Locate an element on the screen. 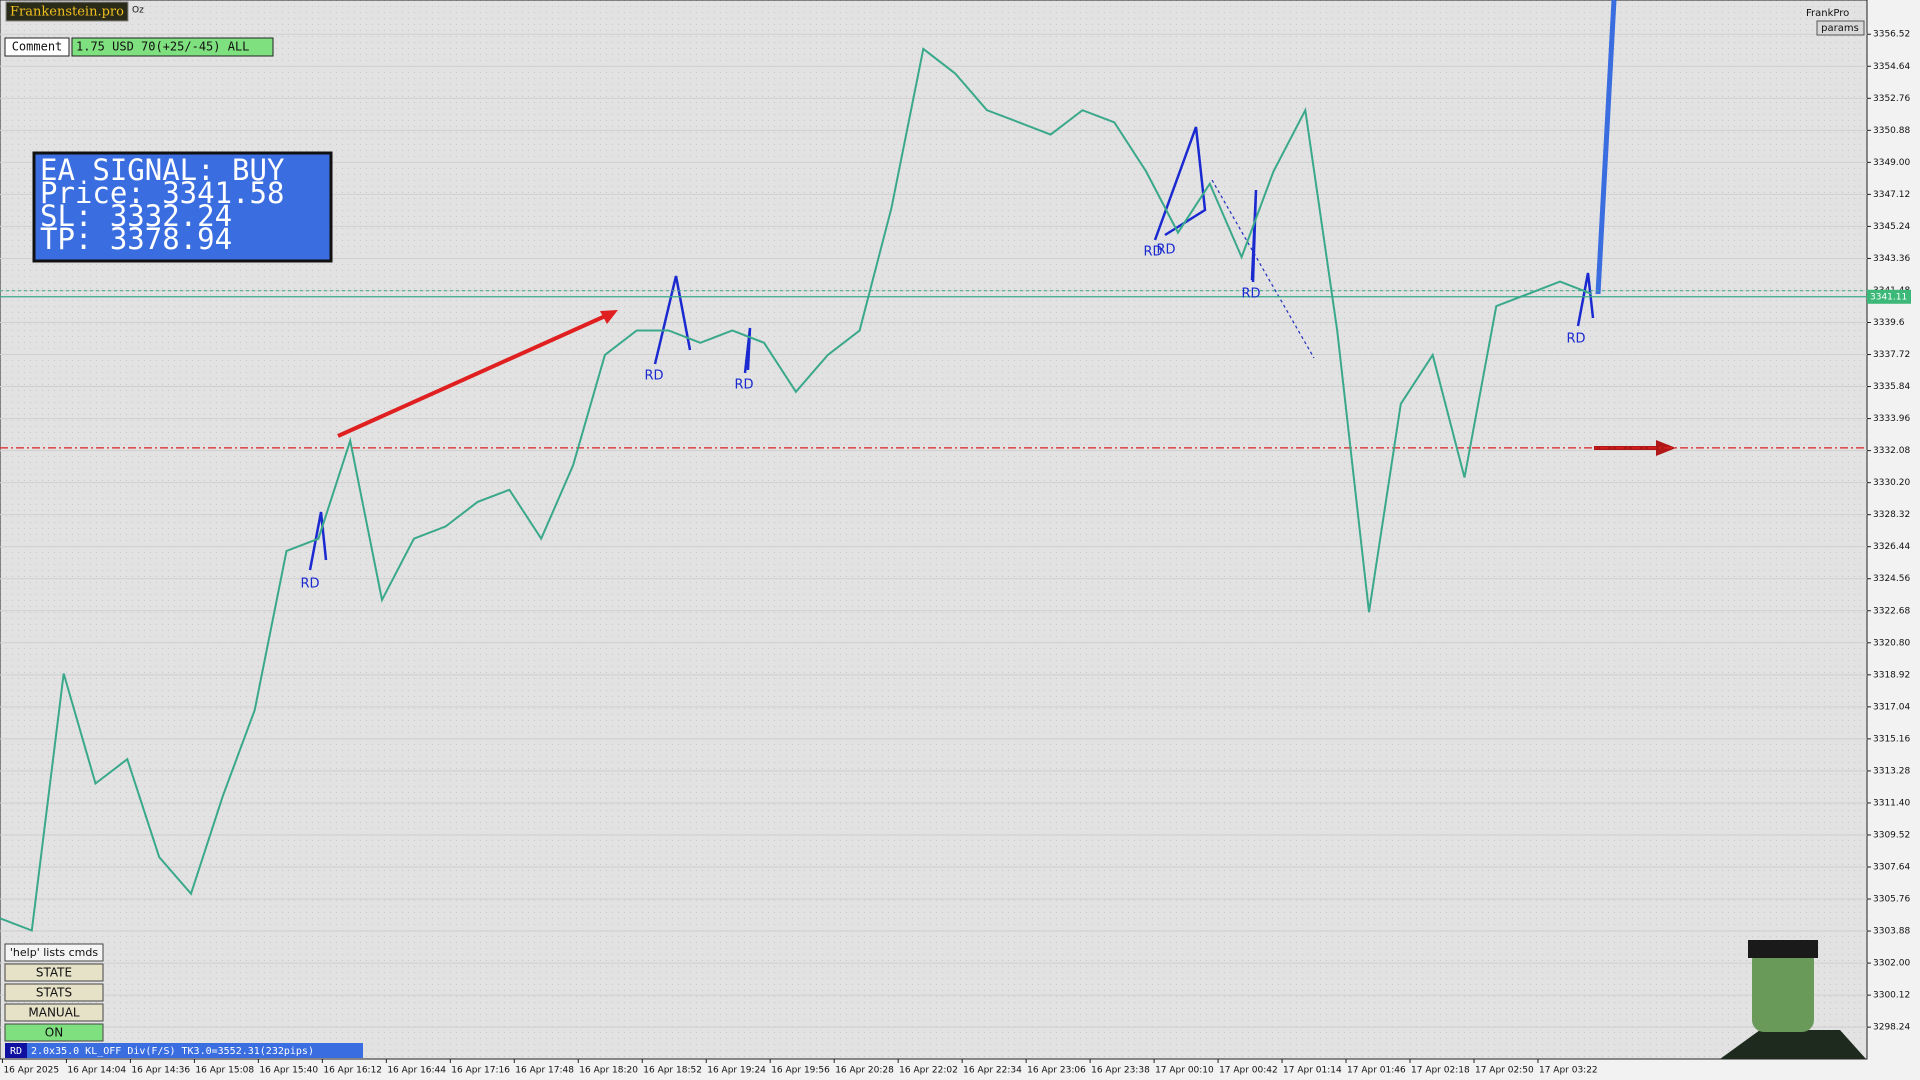 This screenshot has height=1080, width=1920. status-tag-box is located at coordinates (16, 1050).